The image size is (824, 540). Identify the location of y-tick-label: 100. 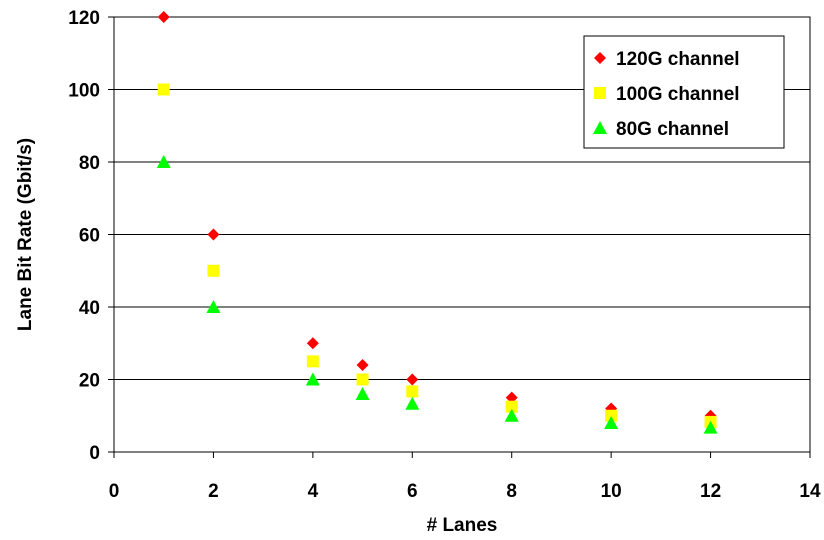
(84, 91).